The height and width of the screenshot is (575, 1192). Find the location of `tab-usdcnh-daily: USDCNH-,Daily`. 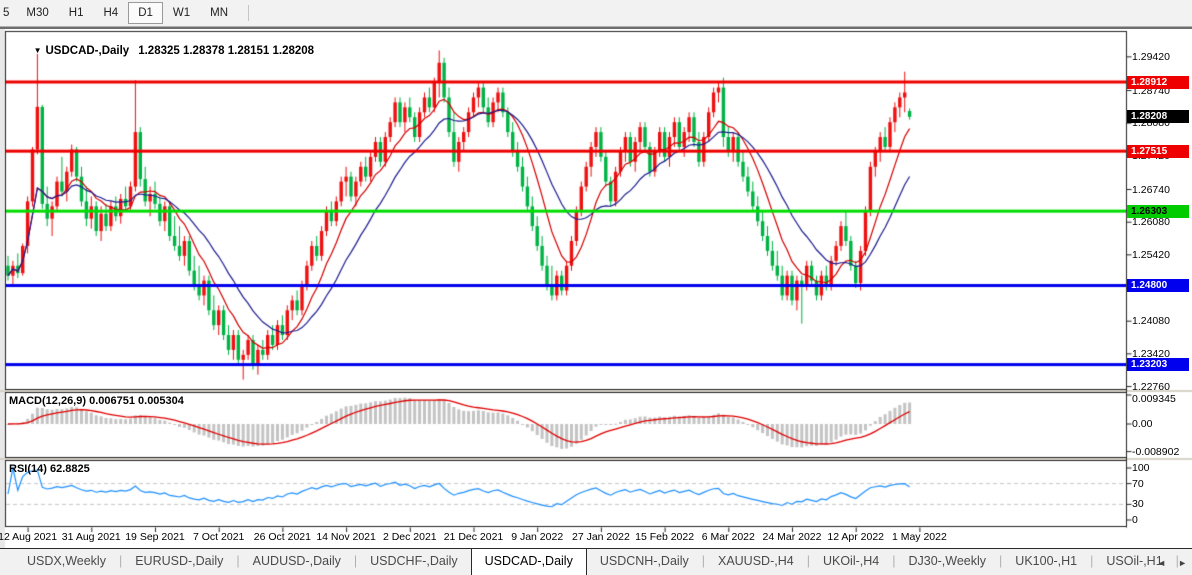

tab-usdcnh-daily: USDCNH-,Daily is located at coordinates (644, 561).